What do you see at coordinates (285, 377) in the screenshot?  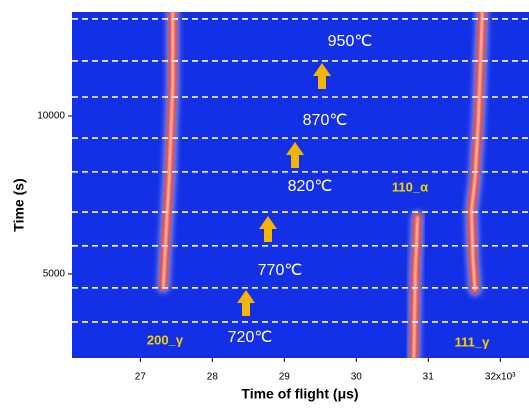 I see `x-tick-label: 29` at bounding box center [285, 377].